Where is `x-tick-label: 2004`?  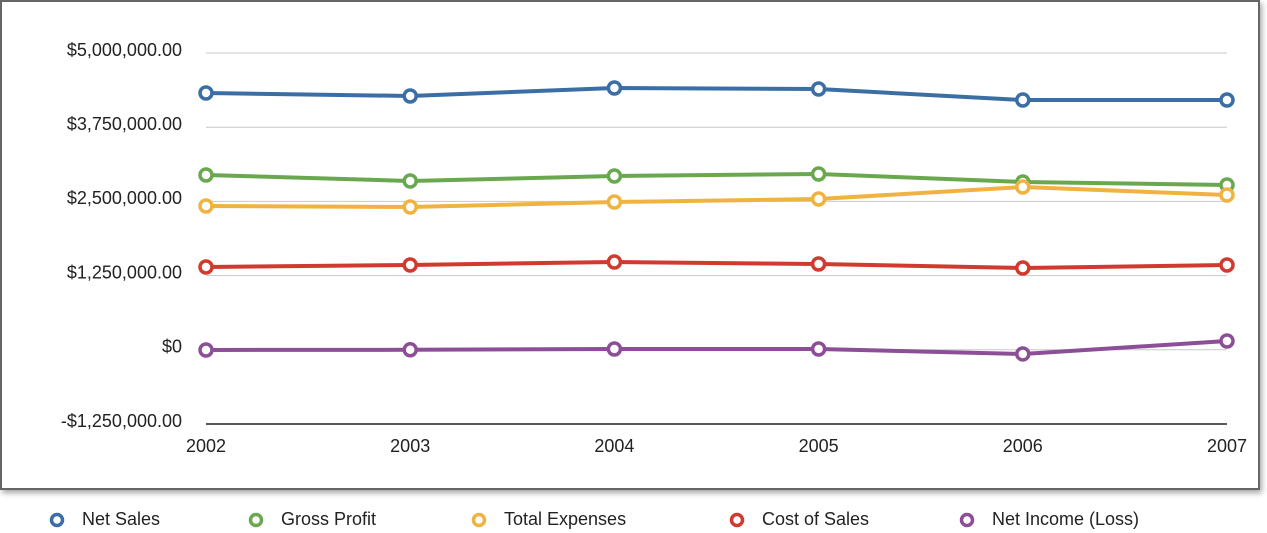 x-tick-label: 2004 is located at coordinates (614, 446).